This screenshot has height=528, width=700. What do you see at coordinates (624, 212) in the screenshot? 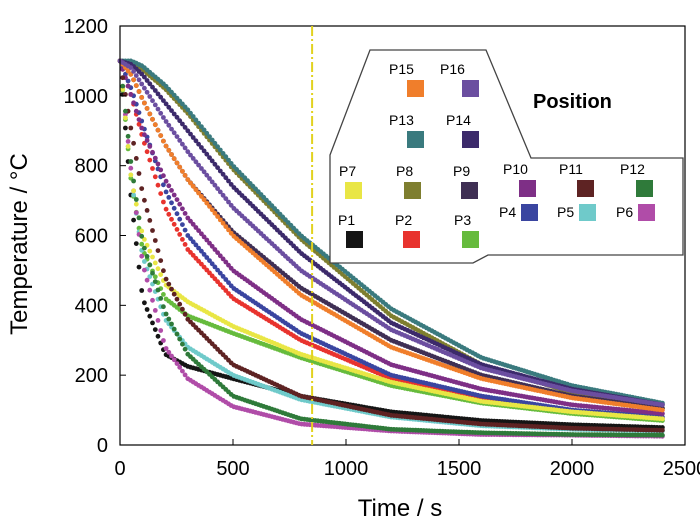
I see `legend-label: P6` at bounding box center [624, 212].